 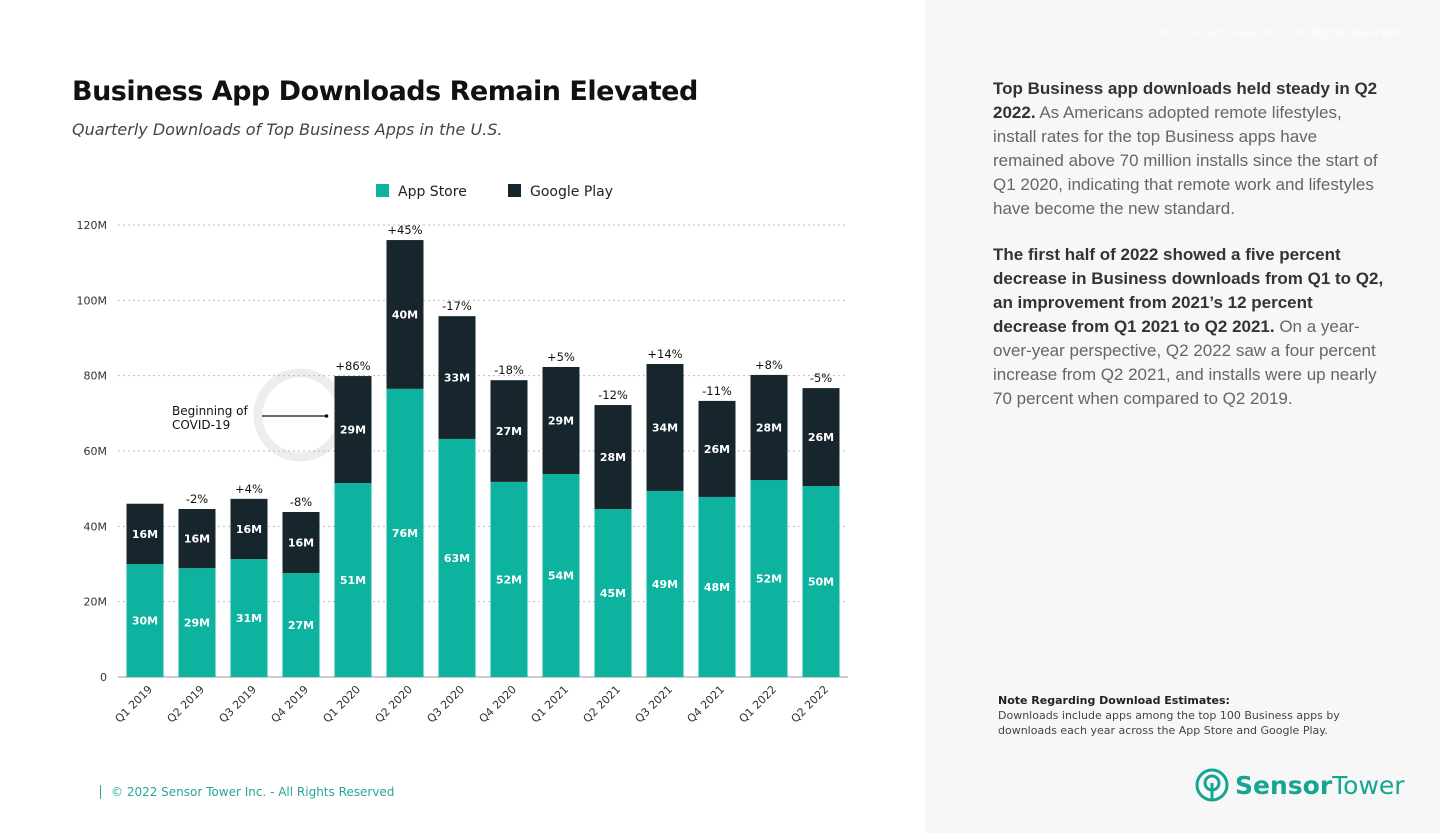 What do you see at coordinates (571, 192) in the screenshot?
I see `legend-label: Google Play` at bounding box center [571, 192].